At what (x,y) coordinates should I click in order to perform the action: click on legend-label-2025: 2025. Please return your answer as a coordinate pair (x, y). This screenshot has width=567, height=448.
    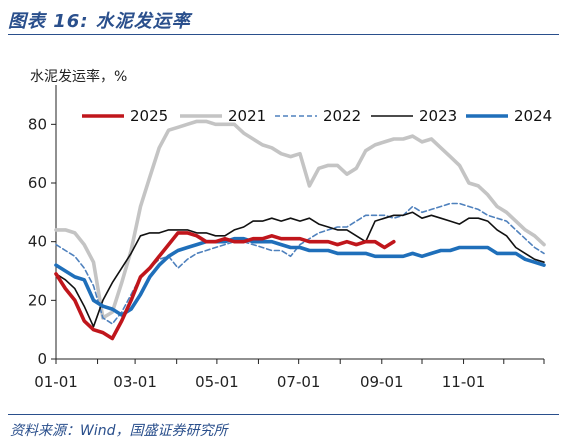
    Looking at the image, I should click on (149, 116).